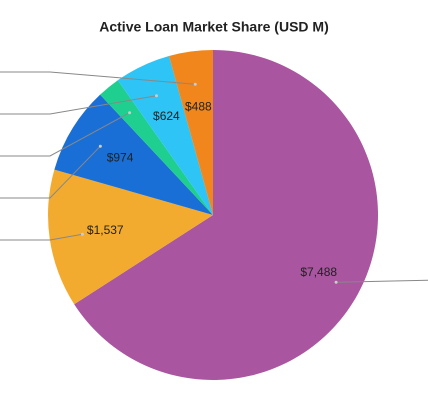 The width and height of the screenshot is (428, 400). I want to click on data-label: $488, so click(198, 106).